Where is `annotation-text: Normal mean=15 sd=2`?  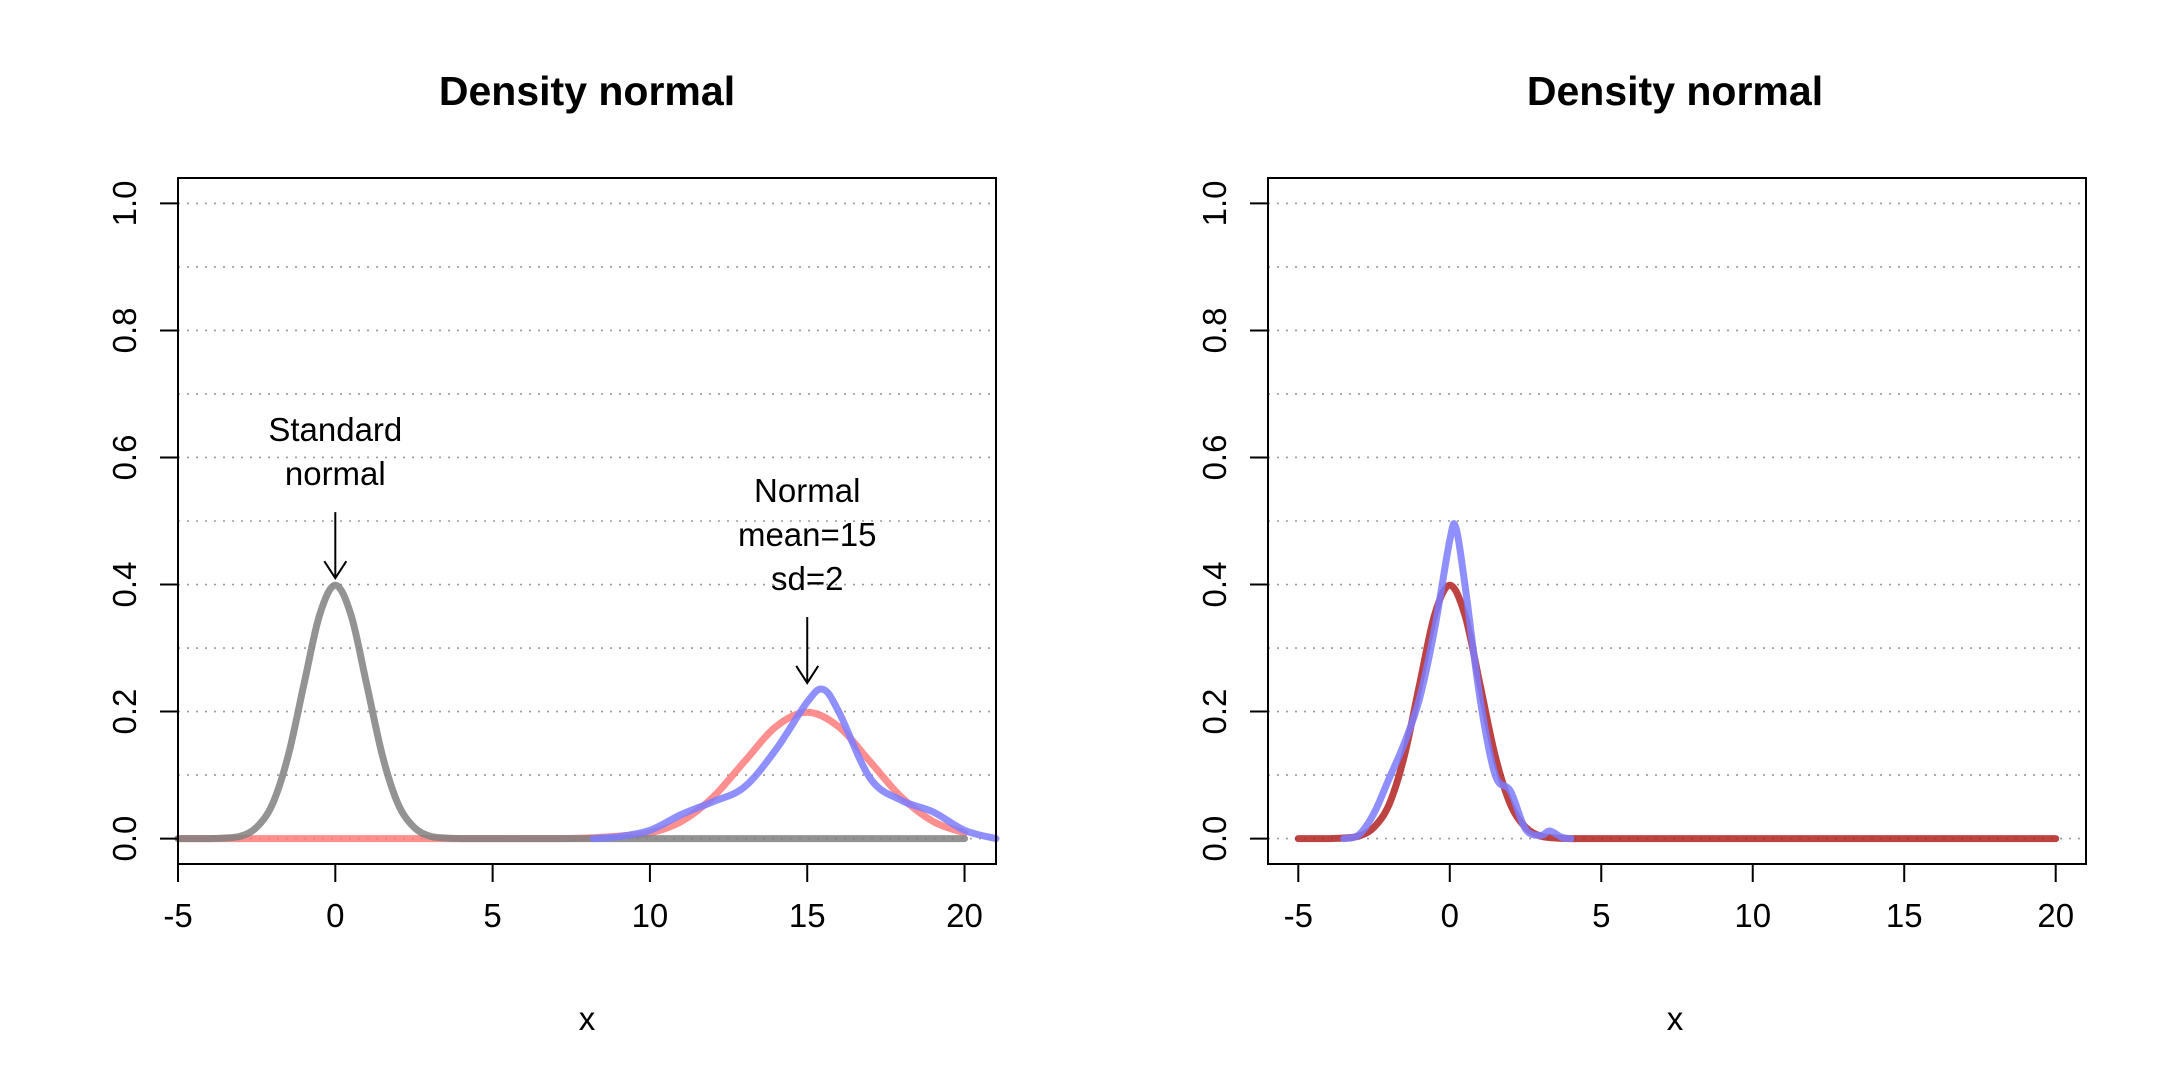
annotation-text: Normal mean=15 sd=2 is located at coordinates (807, 534).